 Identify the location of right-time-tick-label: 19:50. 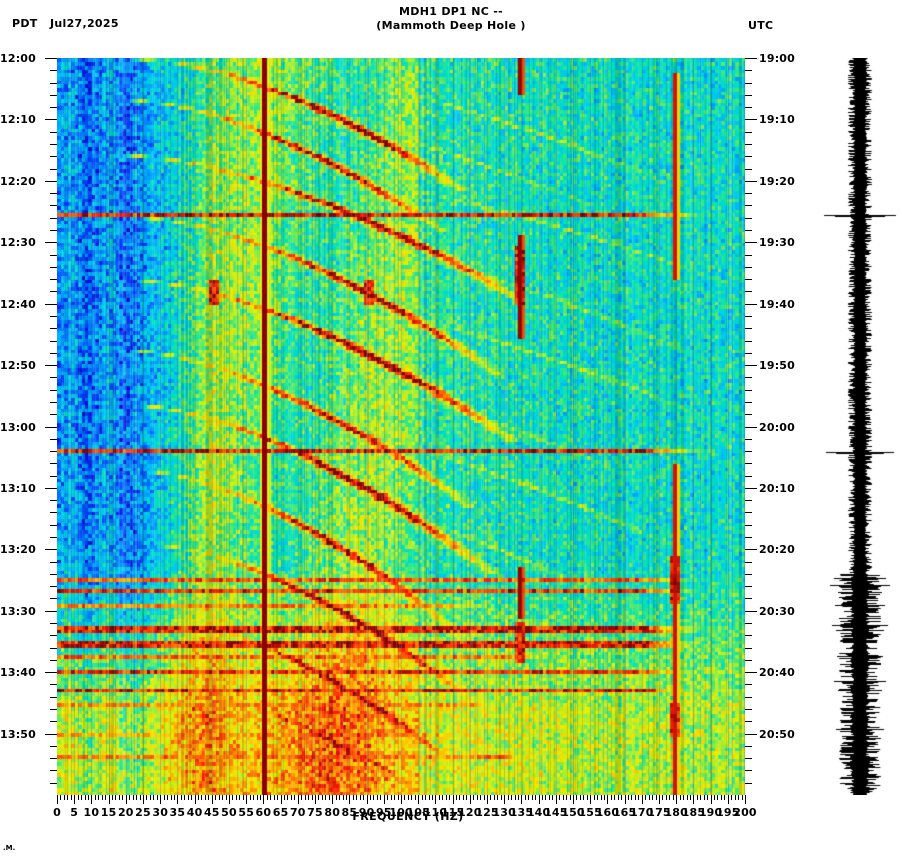
(777, 366).